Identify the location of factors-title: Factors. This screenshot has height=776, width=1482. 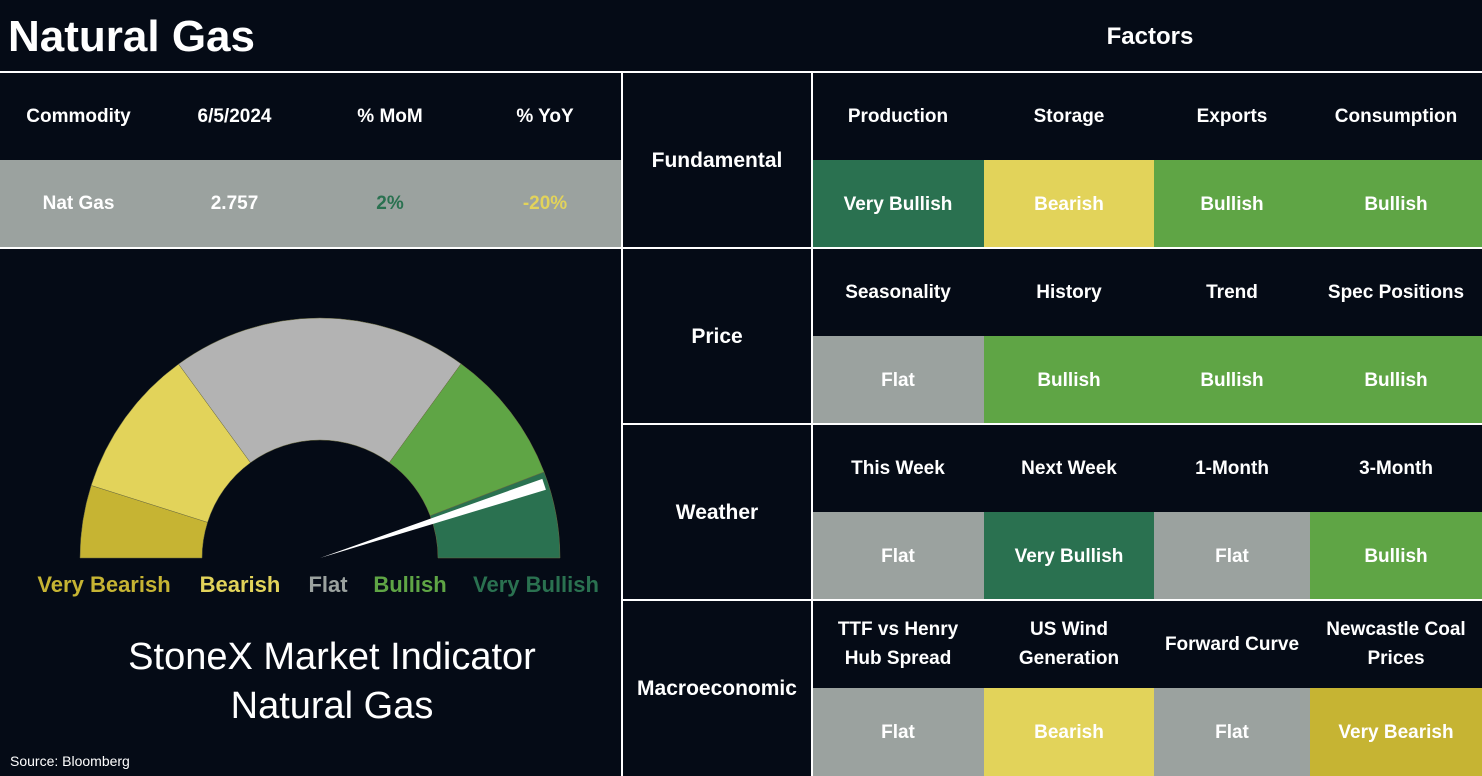
(1150, 36).